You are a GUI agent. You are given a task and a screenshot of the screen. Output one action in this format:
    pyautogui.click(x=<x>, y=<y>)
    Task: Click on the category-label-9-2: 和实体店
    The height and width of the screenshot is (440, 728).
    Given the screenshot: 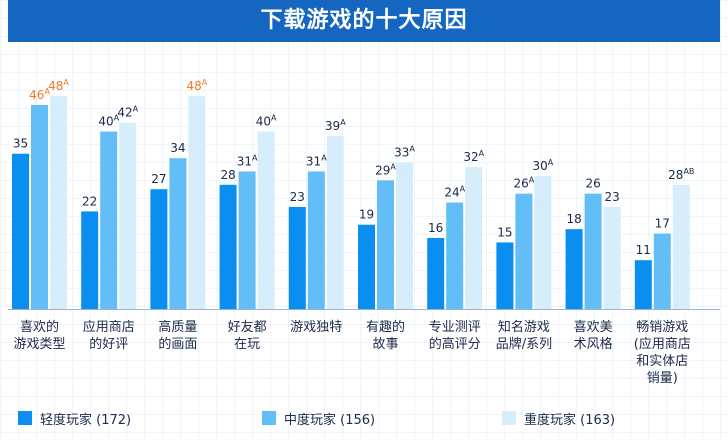 What is the action you would take?
    pyautogui.click(x=662, y=361)
    